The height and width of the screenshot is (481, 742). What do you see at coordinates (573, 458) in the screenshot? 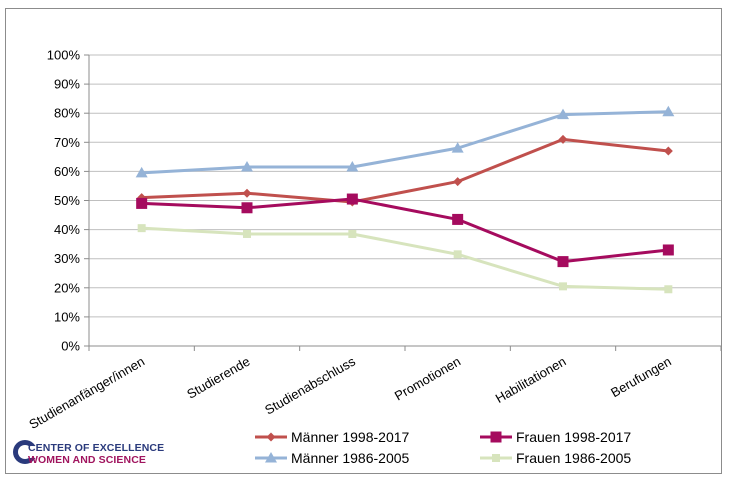
I see `legend-label: Frauen 1986-2005` at bounding box center [573, 458].